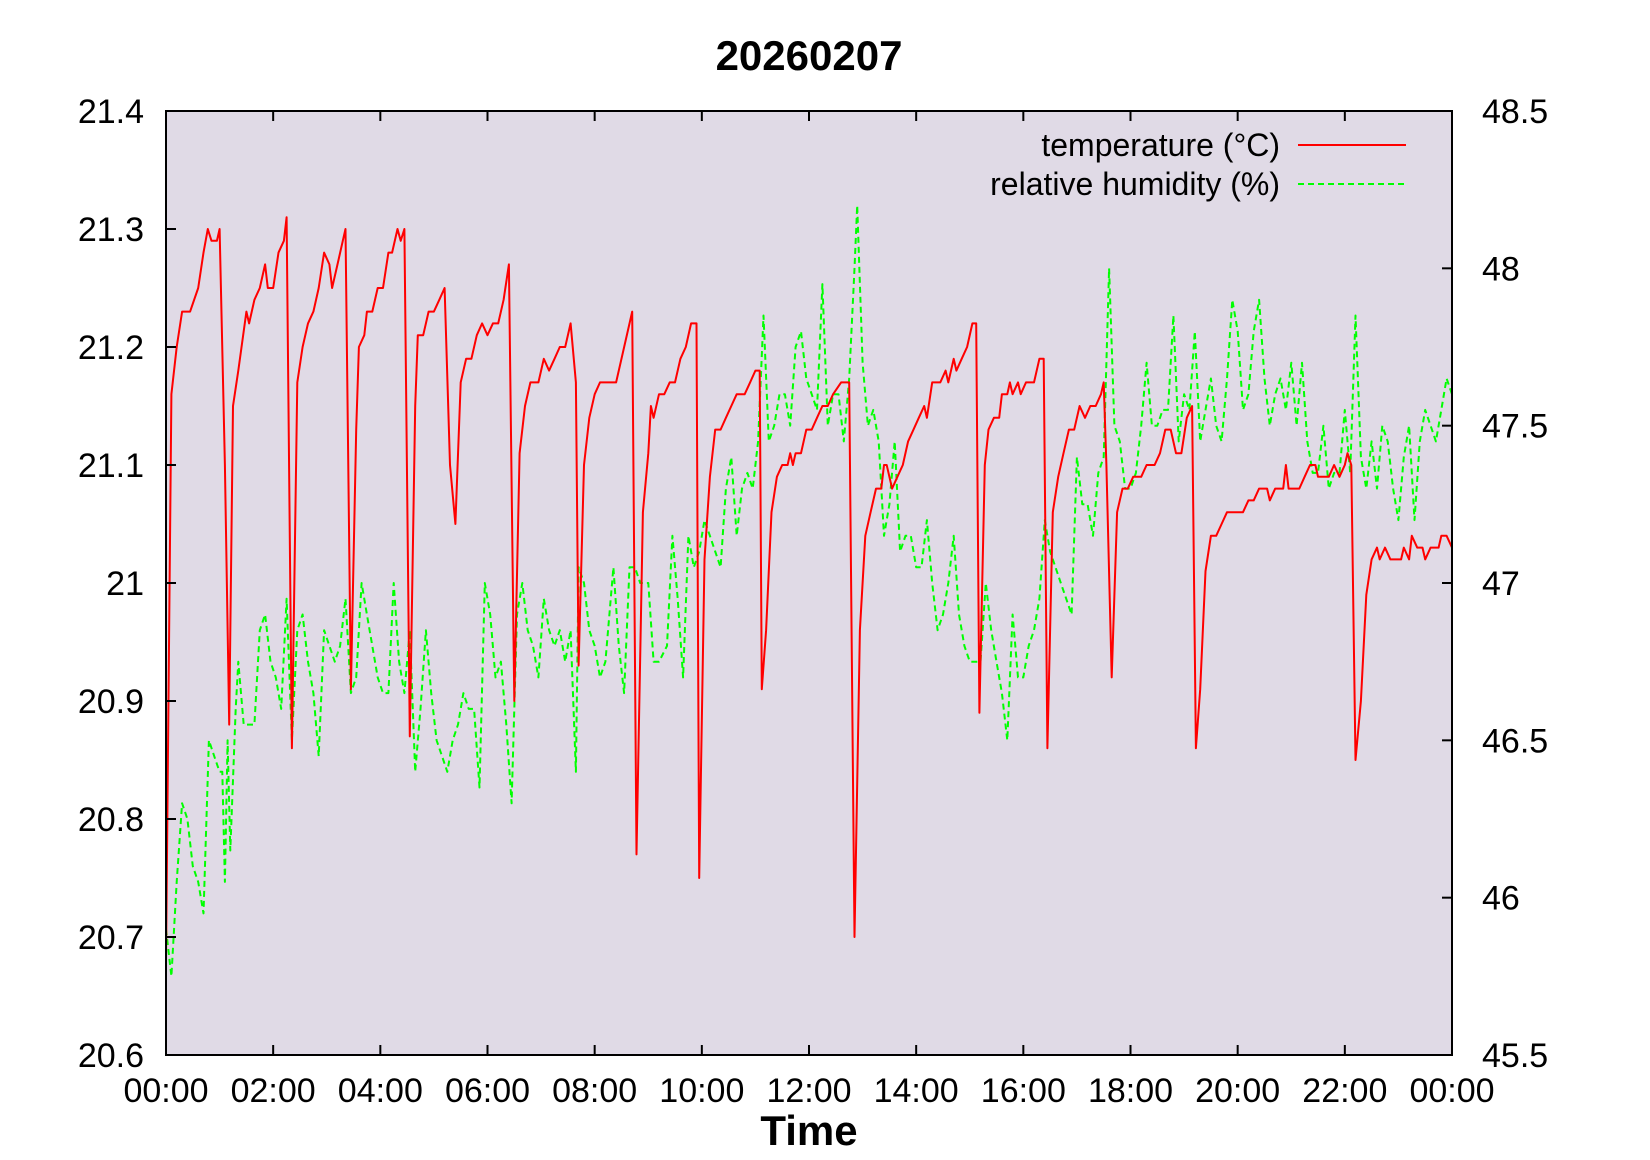 This screenshot has height=1160, width=1650. I want to click on y-left-tick-label: 21.4, so click(111, 112).